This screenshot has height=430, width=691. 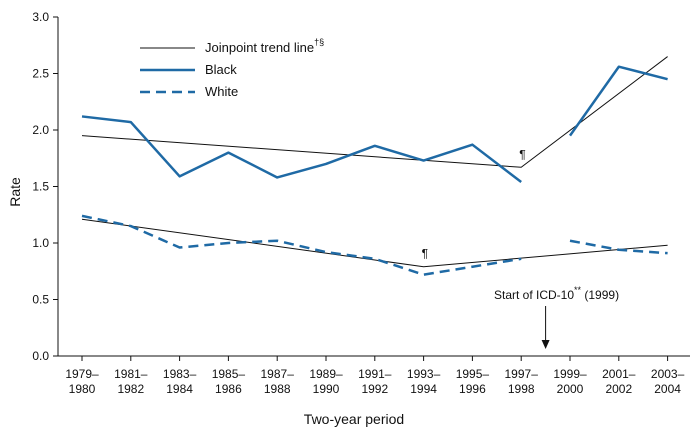 I want to click on x-tick-label-line2: 1980, so click(x=82, y=389).